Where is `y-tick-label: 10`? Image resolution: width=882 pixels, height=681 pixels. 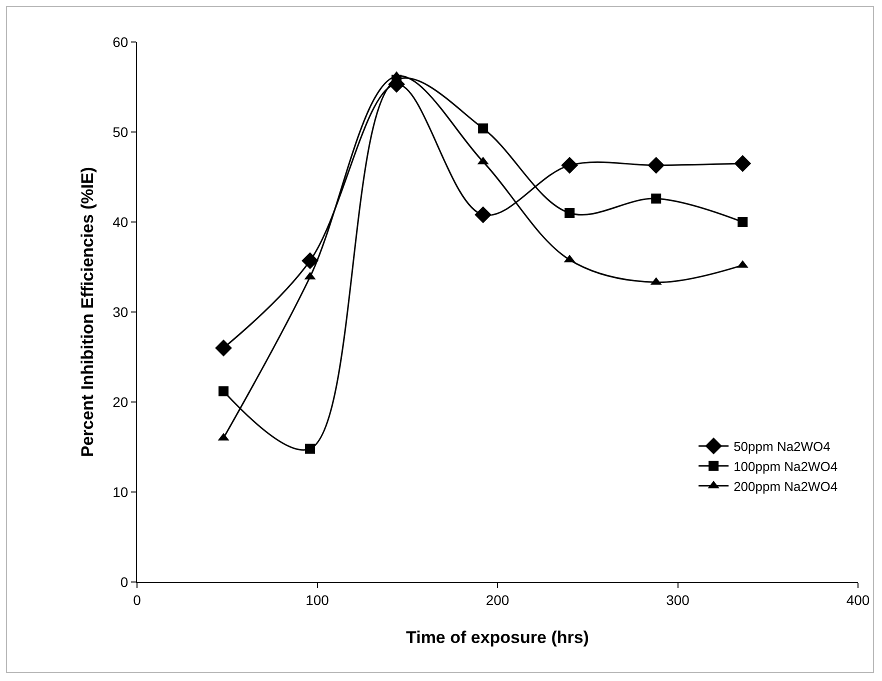 y-tick-label: 10 is located at coordinates (120, 492).